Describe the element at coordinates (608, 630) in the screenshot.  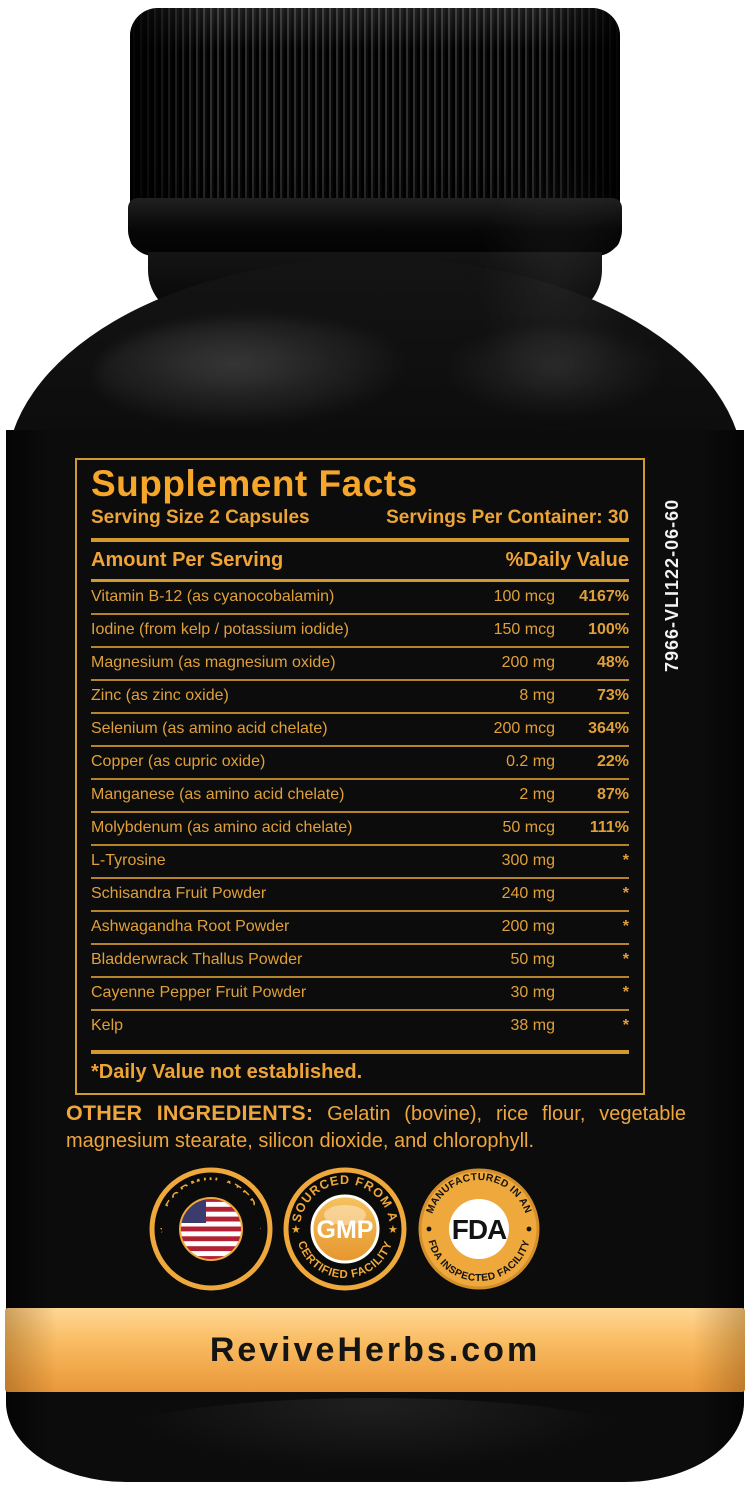
I see `ingredient-daily-value: 100%` at that location.